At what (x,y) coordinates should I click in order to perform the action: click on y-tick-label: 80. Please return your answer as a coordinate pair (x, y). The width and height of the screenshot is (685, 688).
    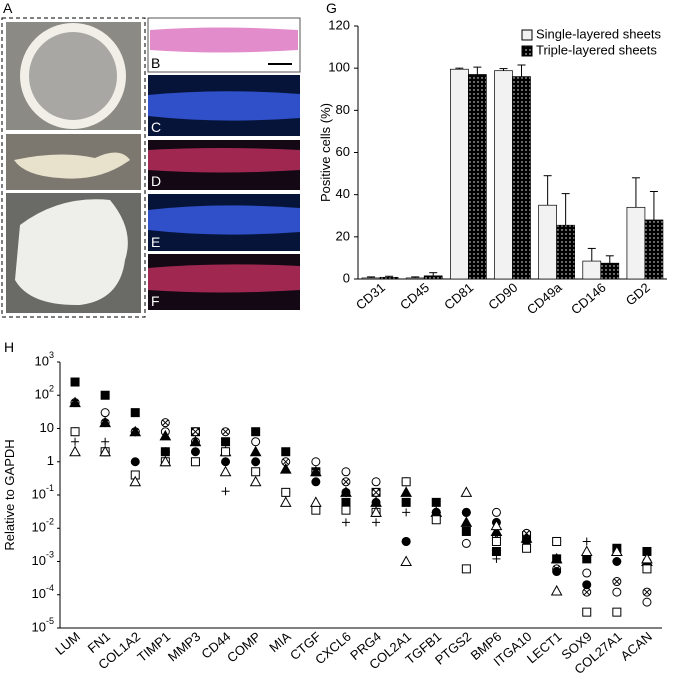
    Looking at the image, I should click on (343, 109).